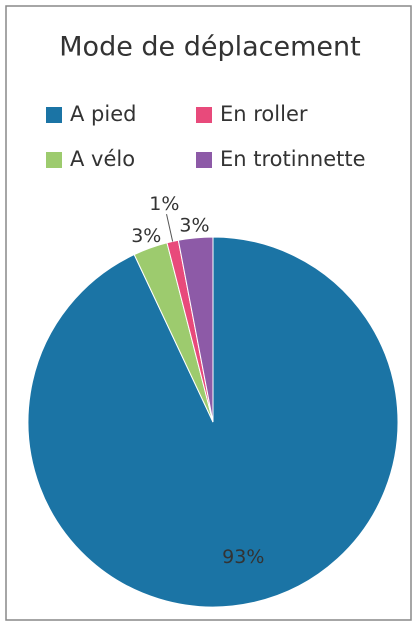 The height and width of the screenshot is (626, 417). Describe the element at coordinates (103, 114) in the screenshot. I see `legend-label: A pied` at that location.